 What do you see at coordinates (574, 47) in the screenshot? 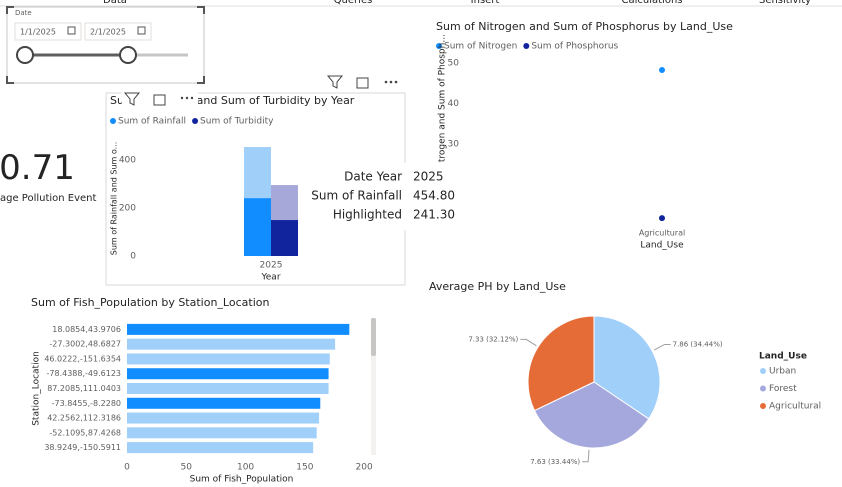
I see `legend-label: Sum of Phosphorus` at bounding box center [574, 47].